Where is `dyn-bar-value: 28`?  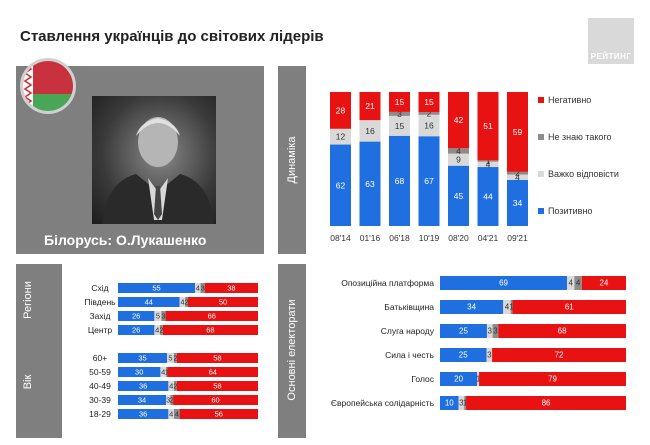
dyn-bar-value: 28 is located at coordinates (341, 110).